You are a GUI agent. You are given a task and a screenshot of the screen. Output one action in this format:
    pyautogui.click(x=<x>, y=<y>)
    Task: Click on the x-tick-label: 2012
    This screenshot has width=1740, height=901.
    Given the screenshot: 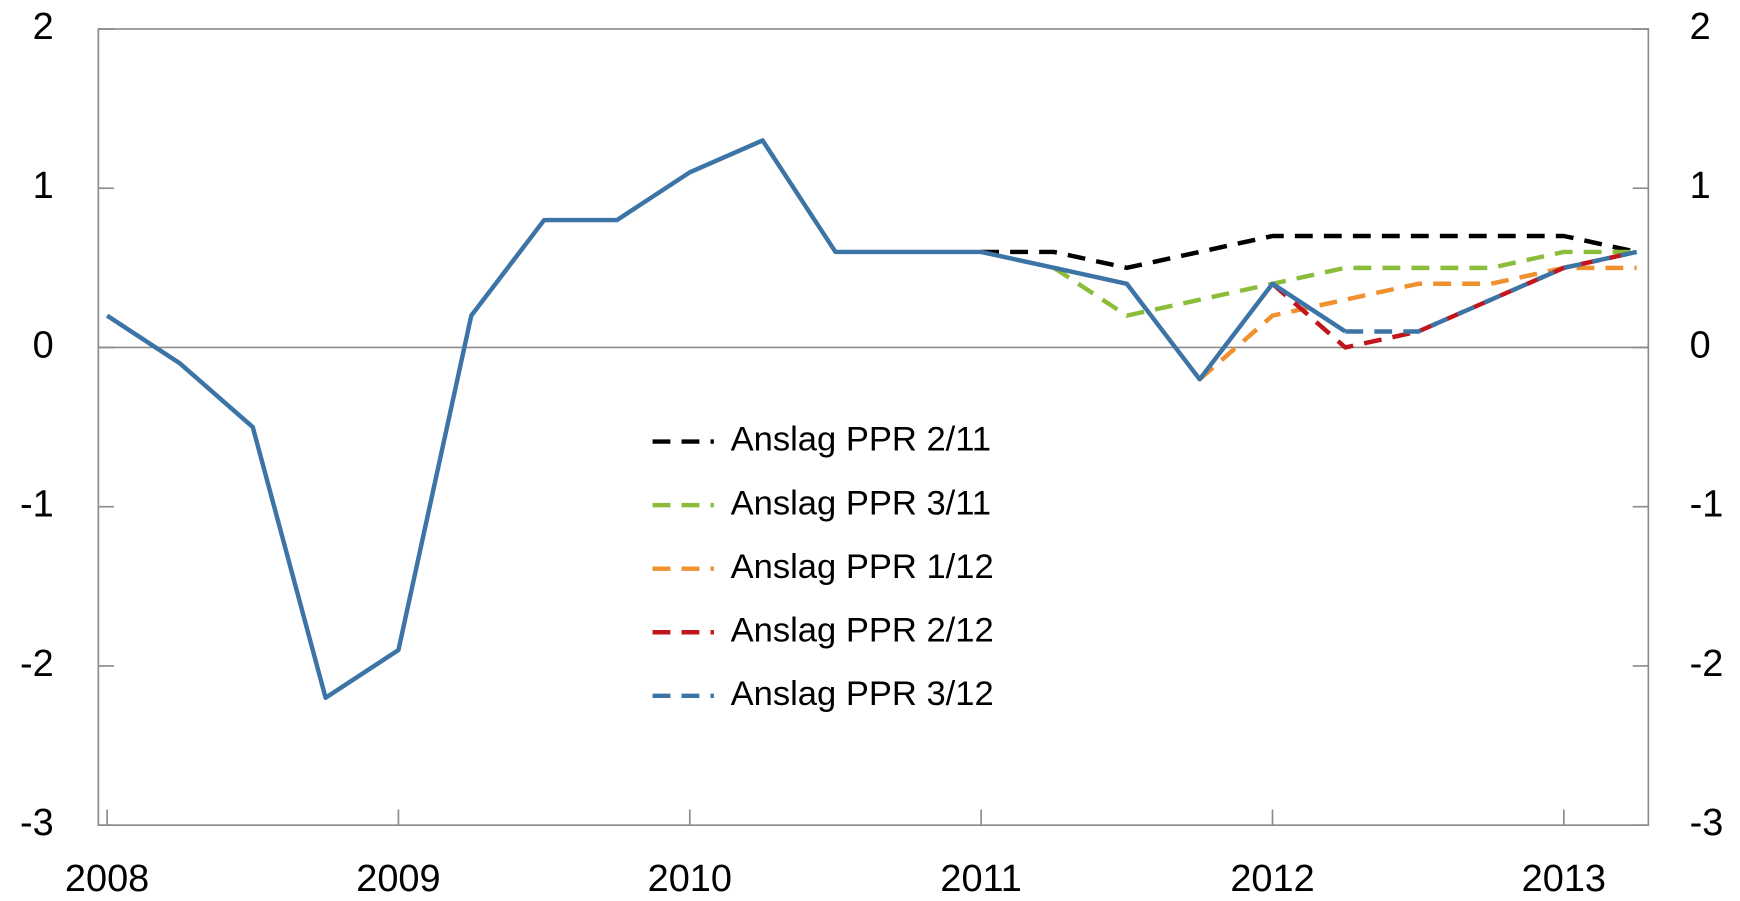 What is the action you would take?
    pyautogui.click(x=1272, y=879)
    